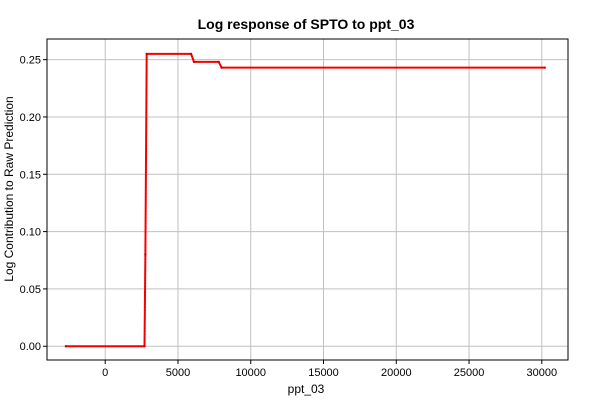  I want to click on y-tick-label: 0.20, so click(30, 118).